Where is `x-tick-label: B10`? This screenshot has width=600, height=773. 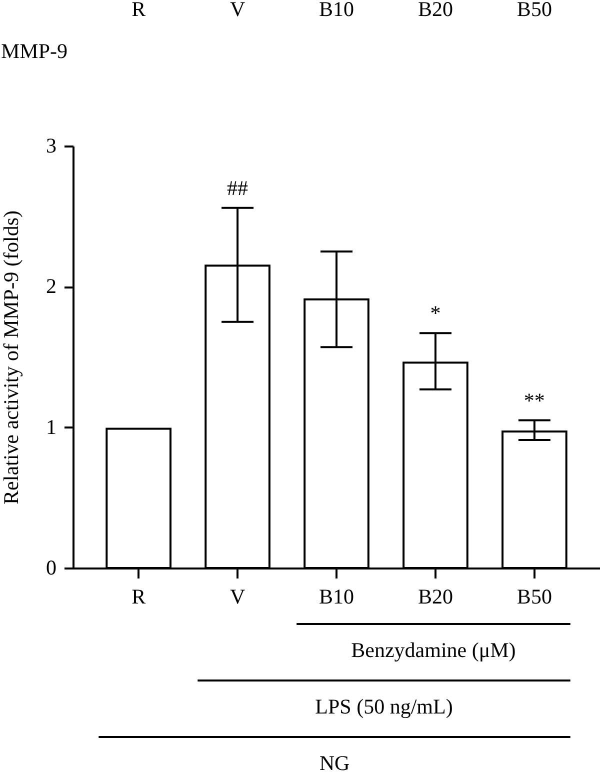
x-tick-label: B10 is located at coordinates (336, 596).